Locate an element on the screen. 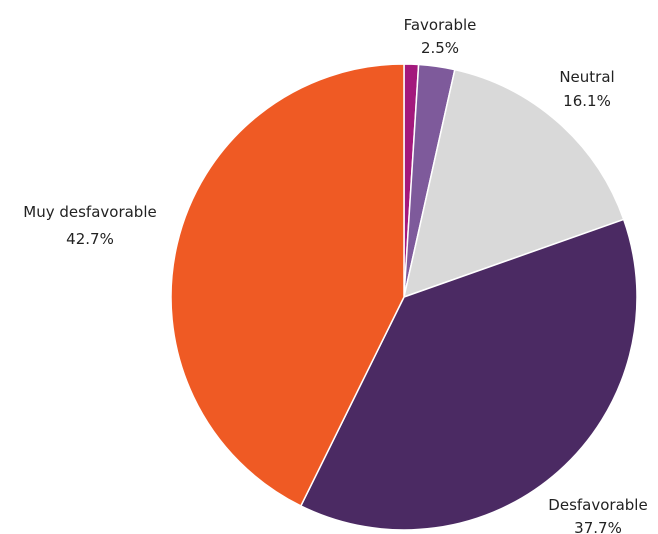  label-desfavorable-value: 37.7% is located at coordinates (598, 526).